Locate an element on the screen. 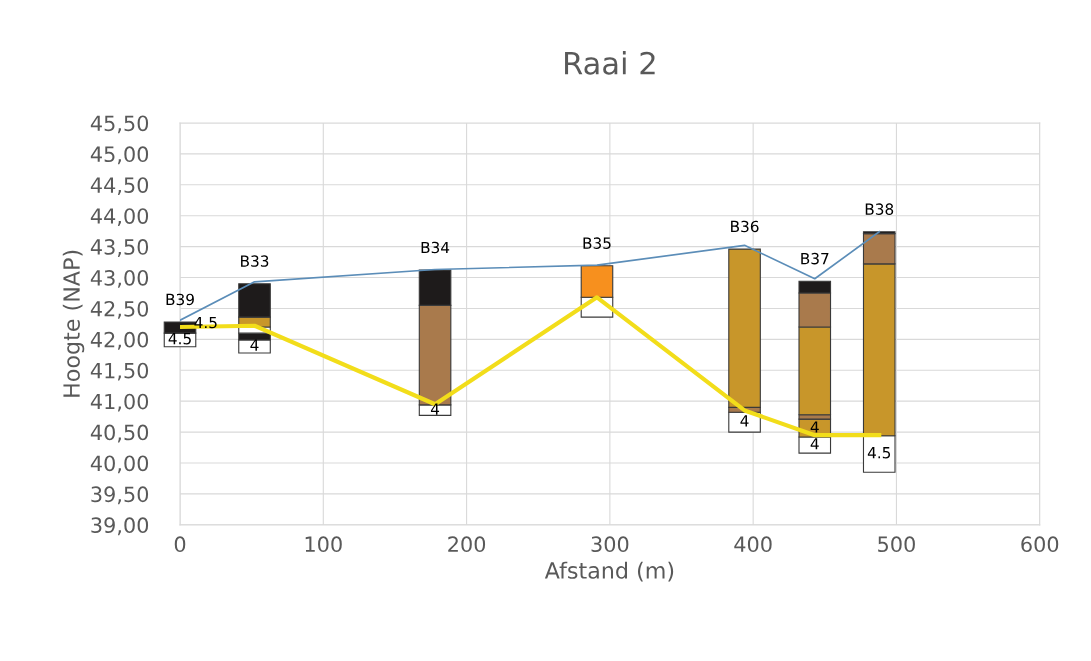  y-tick-label: 44,00 is located at coordinates (119, 217).